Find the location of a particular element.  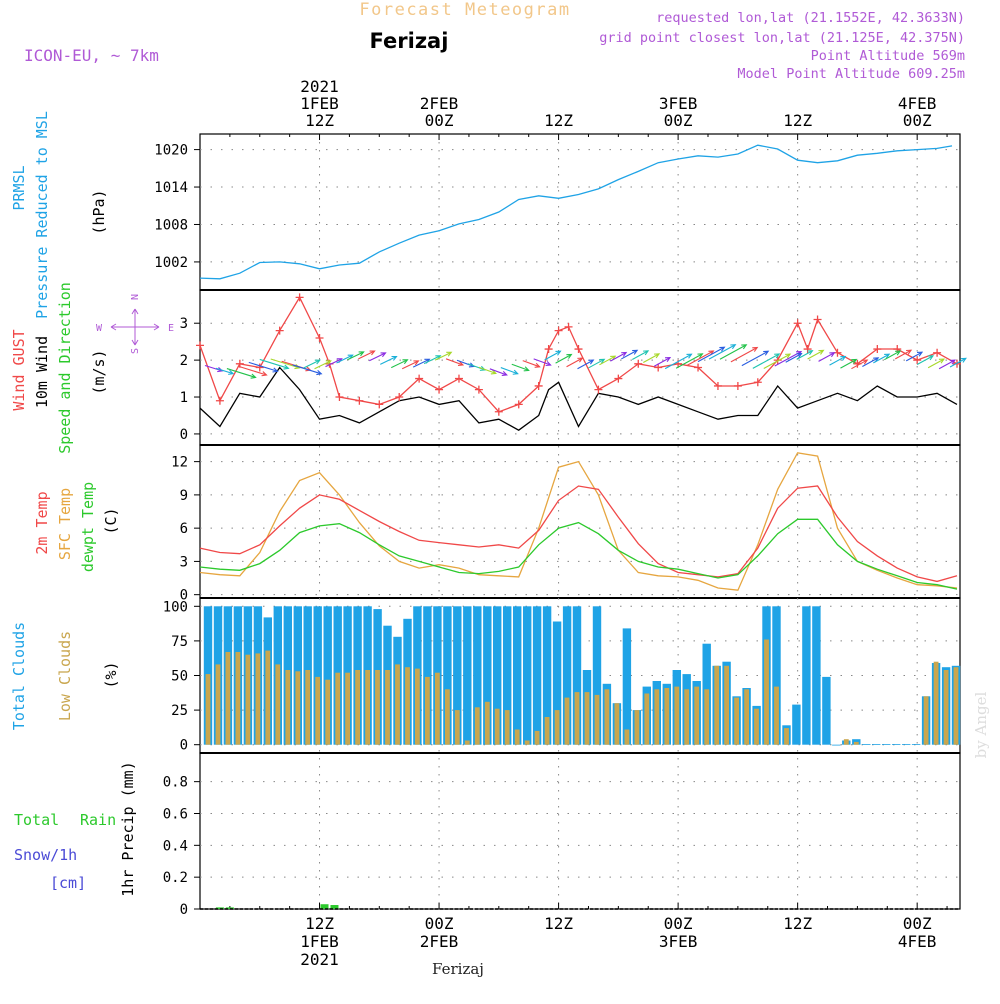

y-tick-label: 0.6 is located at coordinates (175, 814).